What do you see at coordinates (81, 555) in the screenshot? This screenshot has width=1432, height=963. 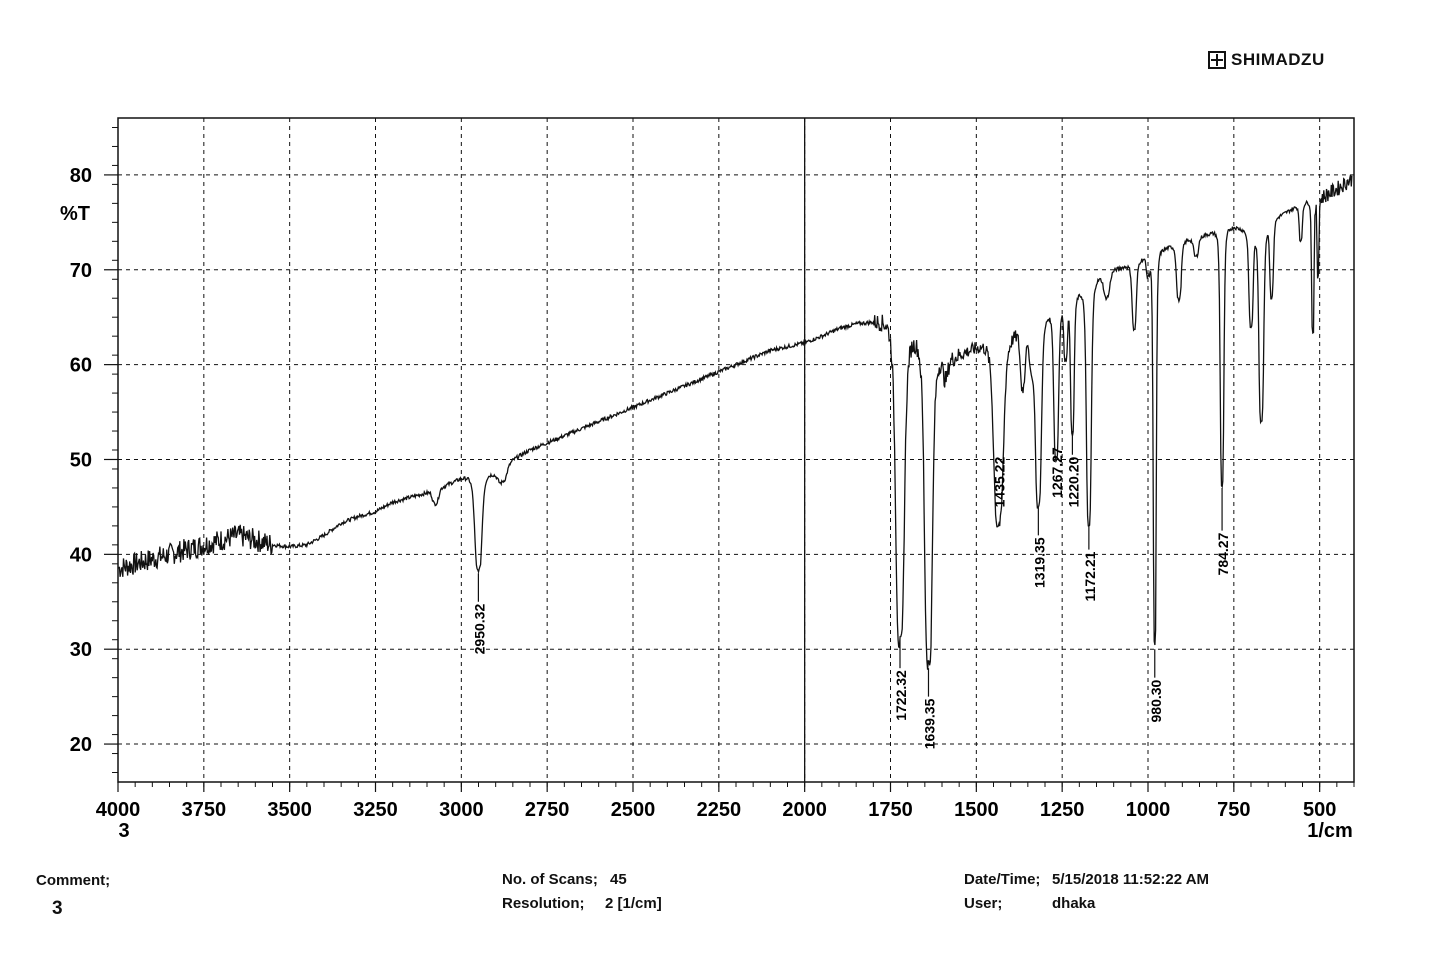 I see `y-tick-label: 40` at bounding box center [81, 555].